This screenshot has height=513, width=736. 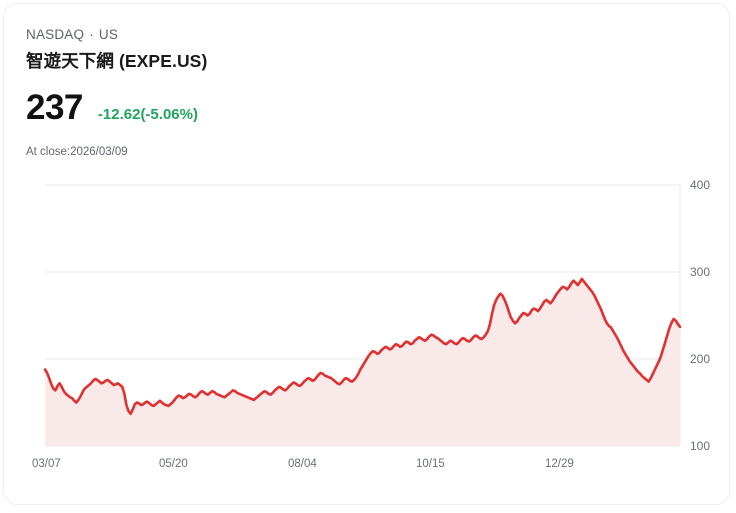 What do you see at coordinates (559, 464) in the screenshot?
I see `x-axis-label-4: 12/29` at bounding box center [559, 464].